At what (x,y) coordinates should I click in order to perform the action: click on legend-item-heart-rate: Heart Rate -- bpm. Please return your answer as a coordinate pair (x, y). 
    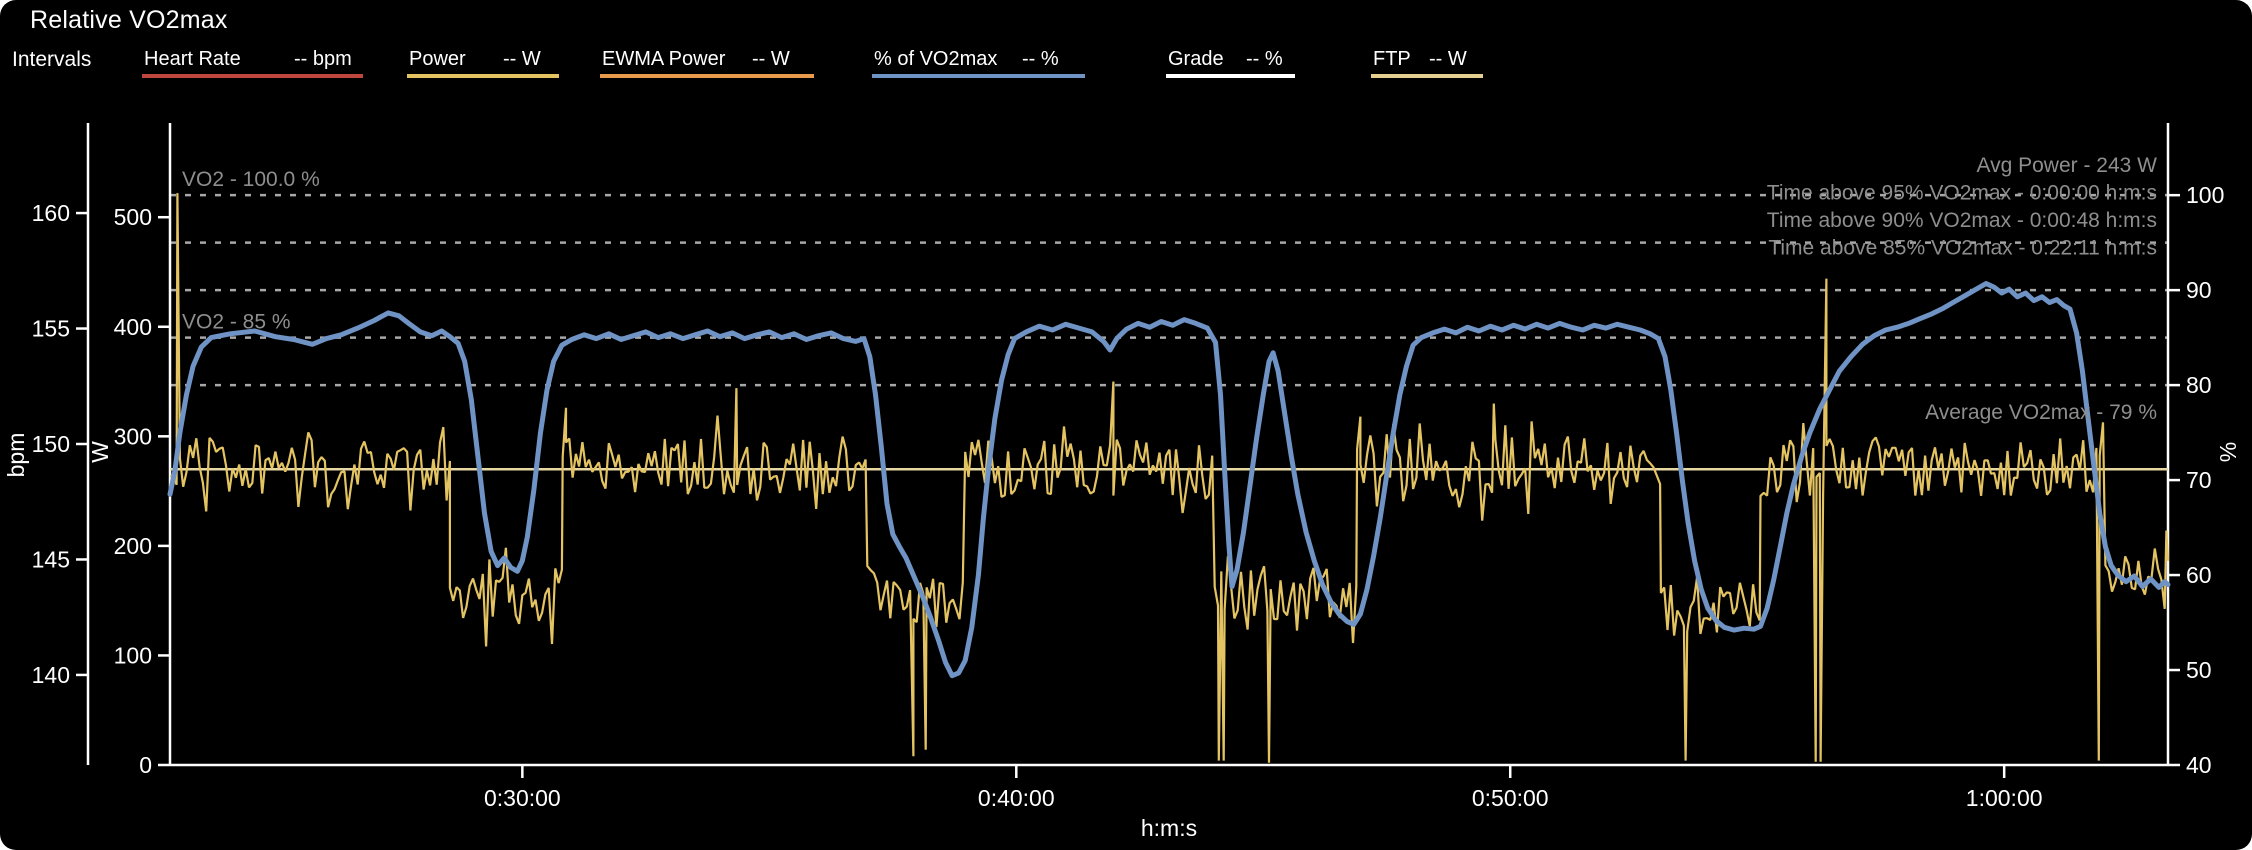
    Looking at the image, I should click on (252, 61).